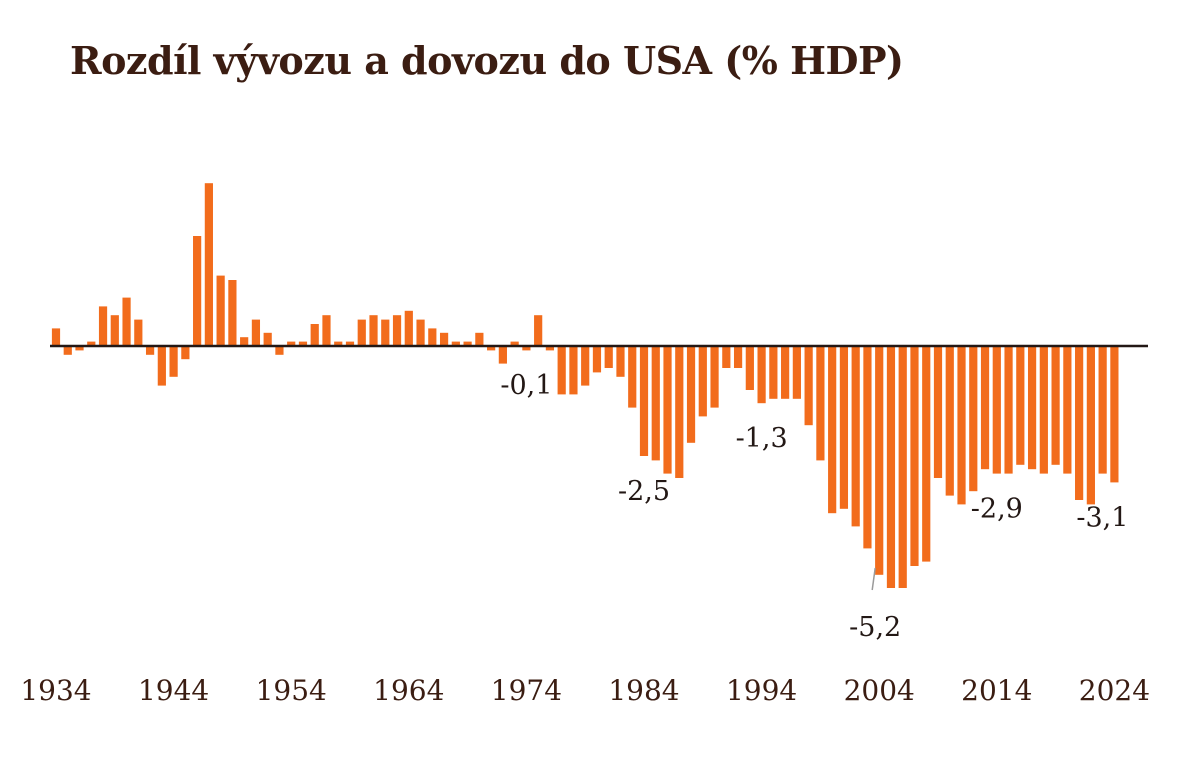 This screenshot has width=1200, height=760. I want to click on bar-1961, so click(373, 330).